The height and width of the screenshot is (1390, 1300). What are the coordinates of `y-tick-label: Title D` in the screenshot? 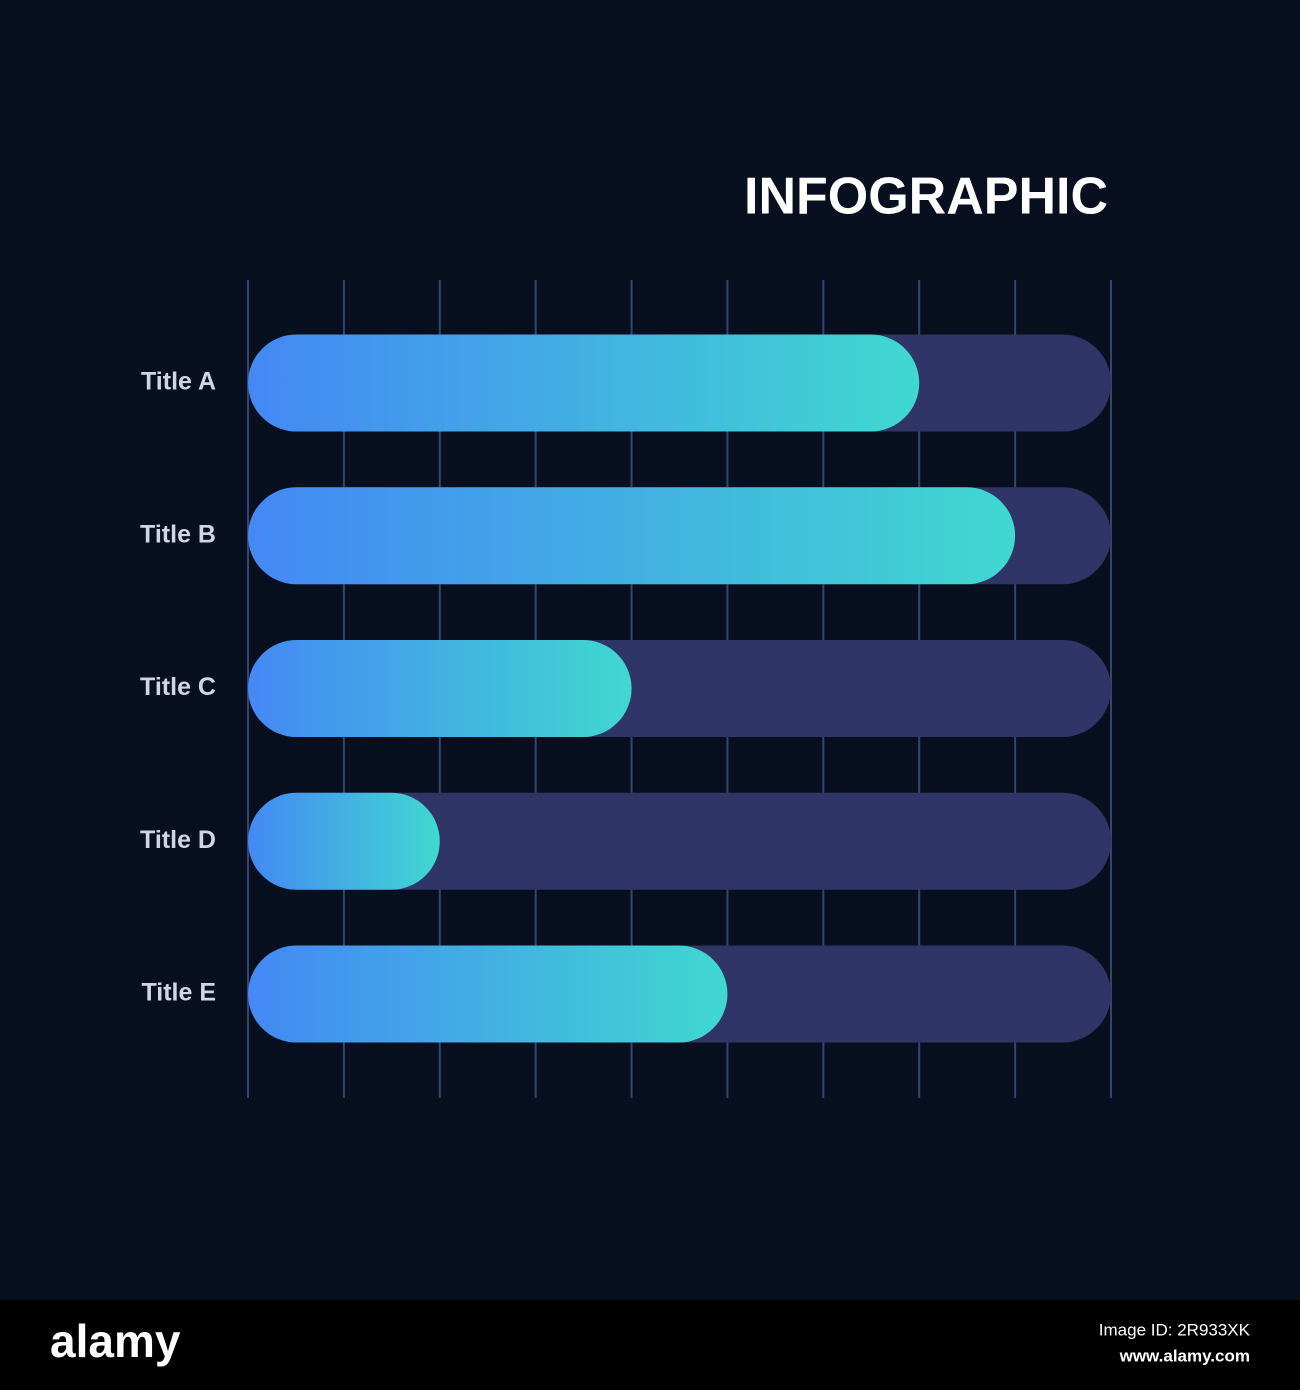 It's located at (178, 840).